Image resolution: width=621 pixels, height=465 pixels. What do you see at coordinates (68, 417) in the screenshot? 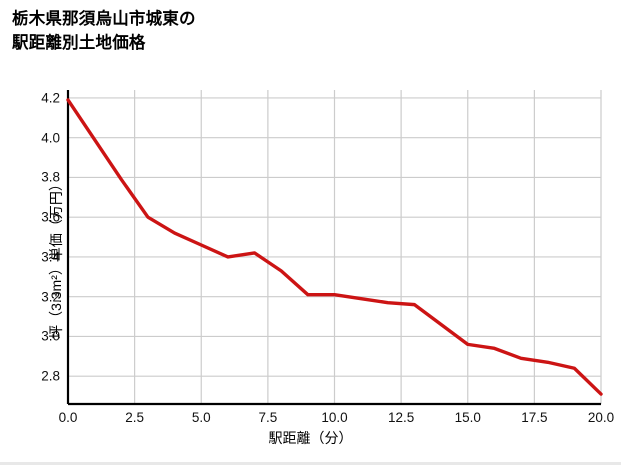
I see `x-tick-label: 0.0` at bounding box center [68, 417].